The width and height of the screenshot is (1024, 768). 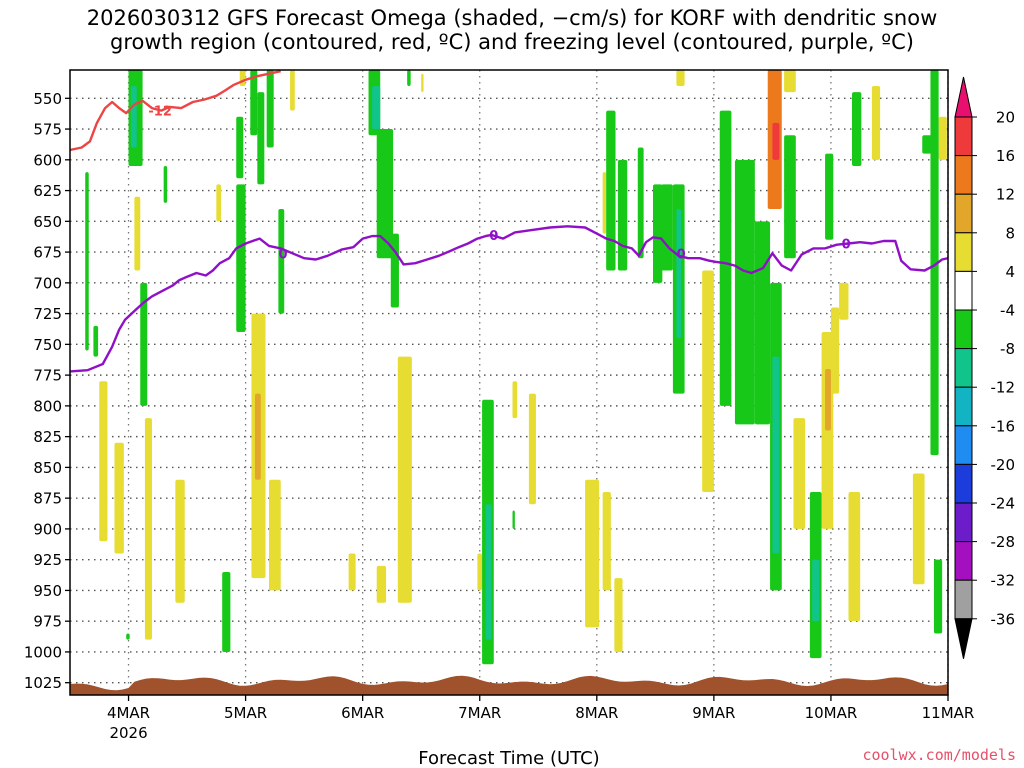 I want to click on colorbar-label: 4, so click(x=1010, y=272).